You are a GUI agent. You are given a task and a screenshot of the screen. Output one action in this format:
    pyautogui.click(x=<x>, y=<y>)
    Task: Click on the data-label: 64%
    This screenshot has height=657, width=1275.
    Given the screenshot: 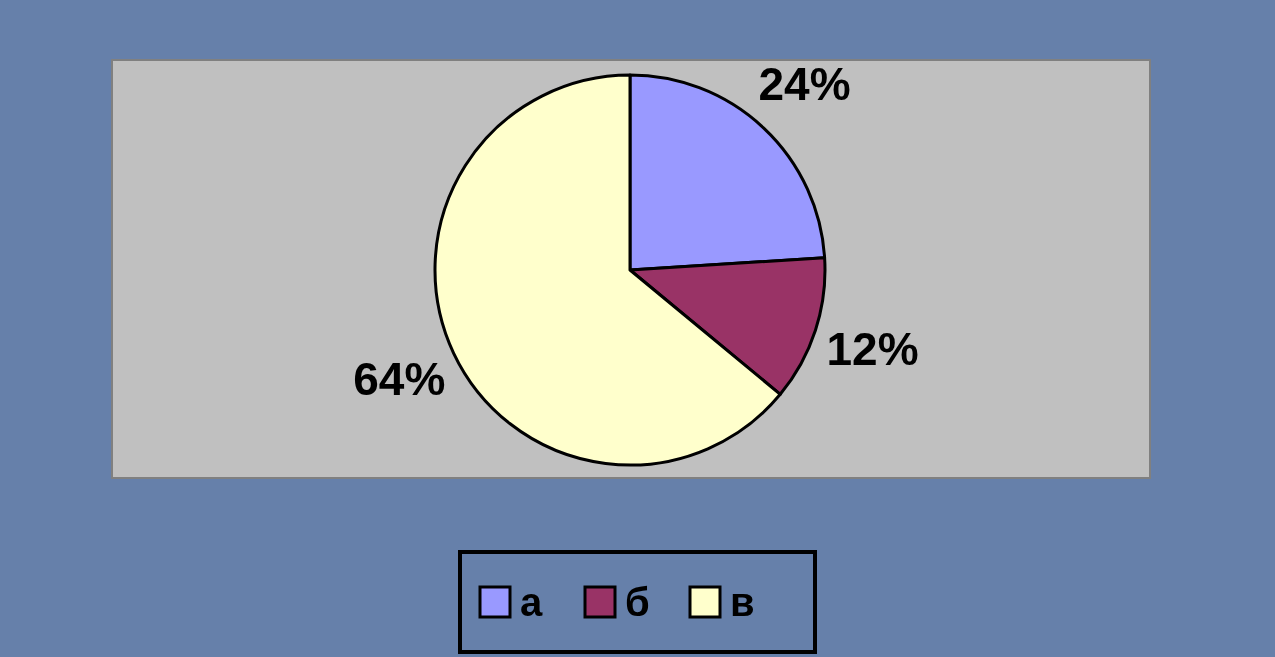 What is the action you would take?
    pyautogui.click(x=399, y=378)
    